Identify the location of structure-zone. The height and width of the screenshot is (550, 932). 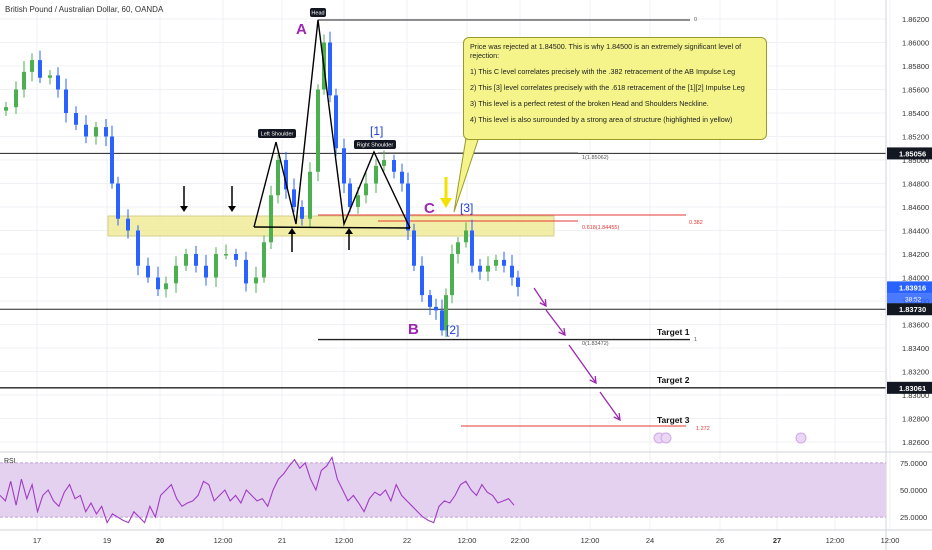
(331, 226).